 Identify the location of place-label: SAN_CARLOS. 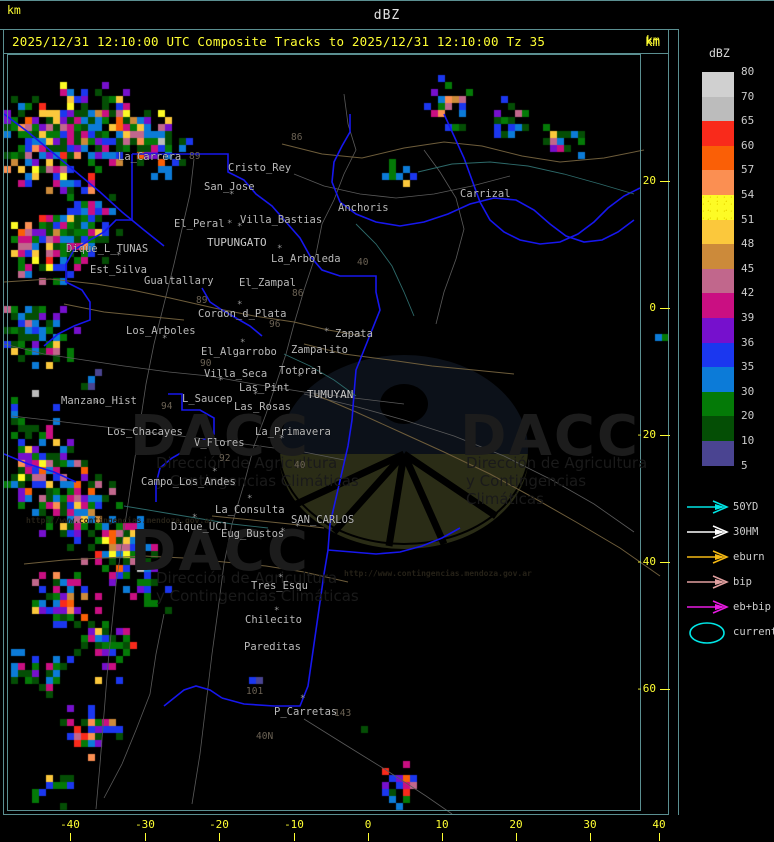
(323, 520).